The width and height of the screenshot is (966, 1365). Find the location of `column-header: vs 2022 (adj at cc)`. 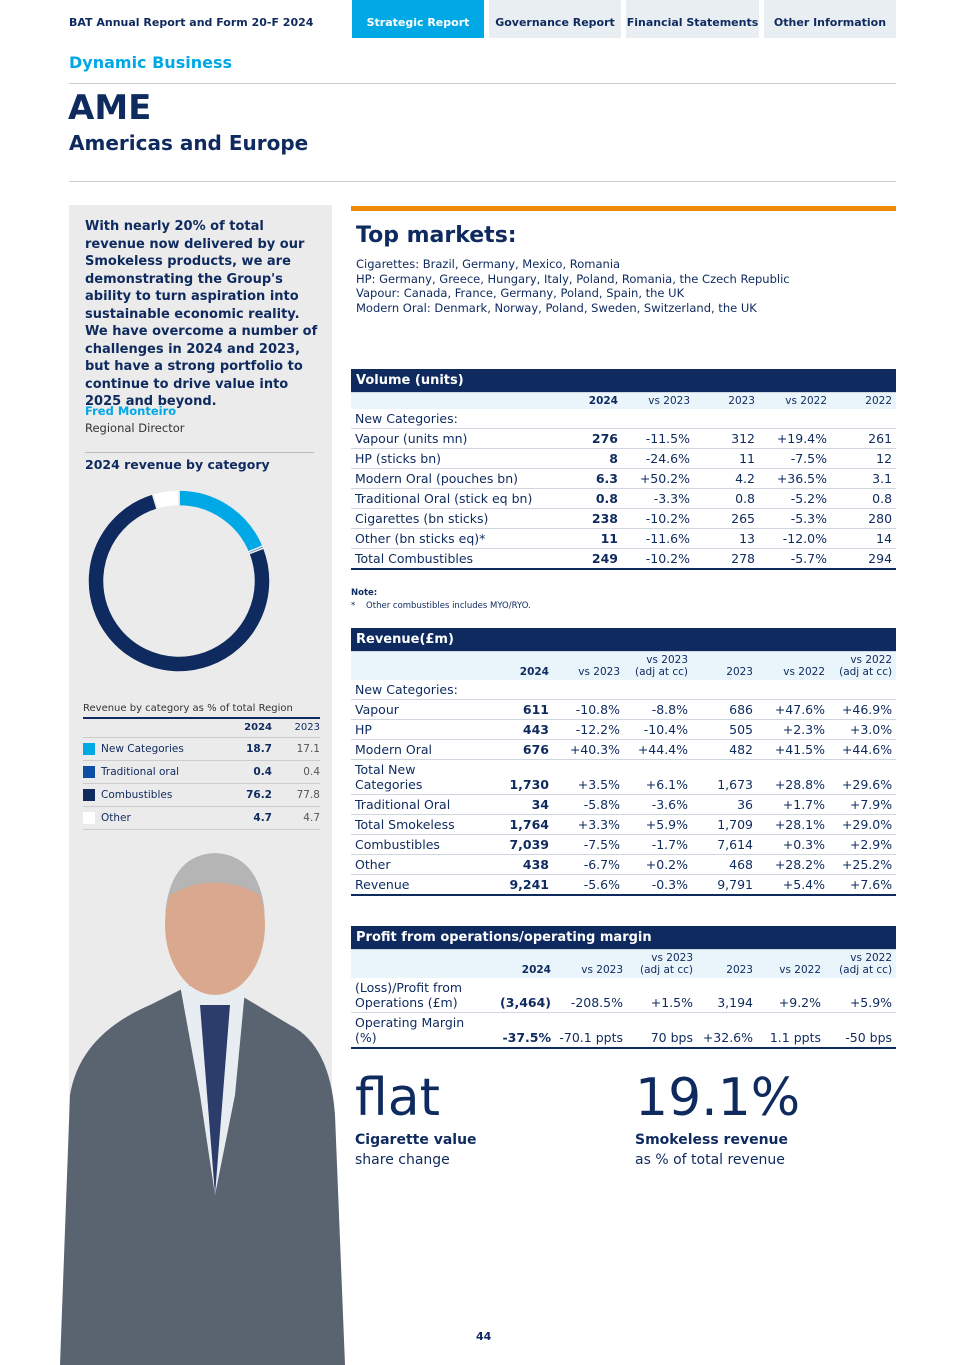

column-header: vs 2022 (adj at cc) is located at coordinates (863, 665).